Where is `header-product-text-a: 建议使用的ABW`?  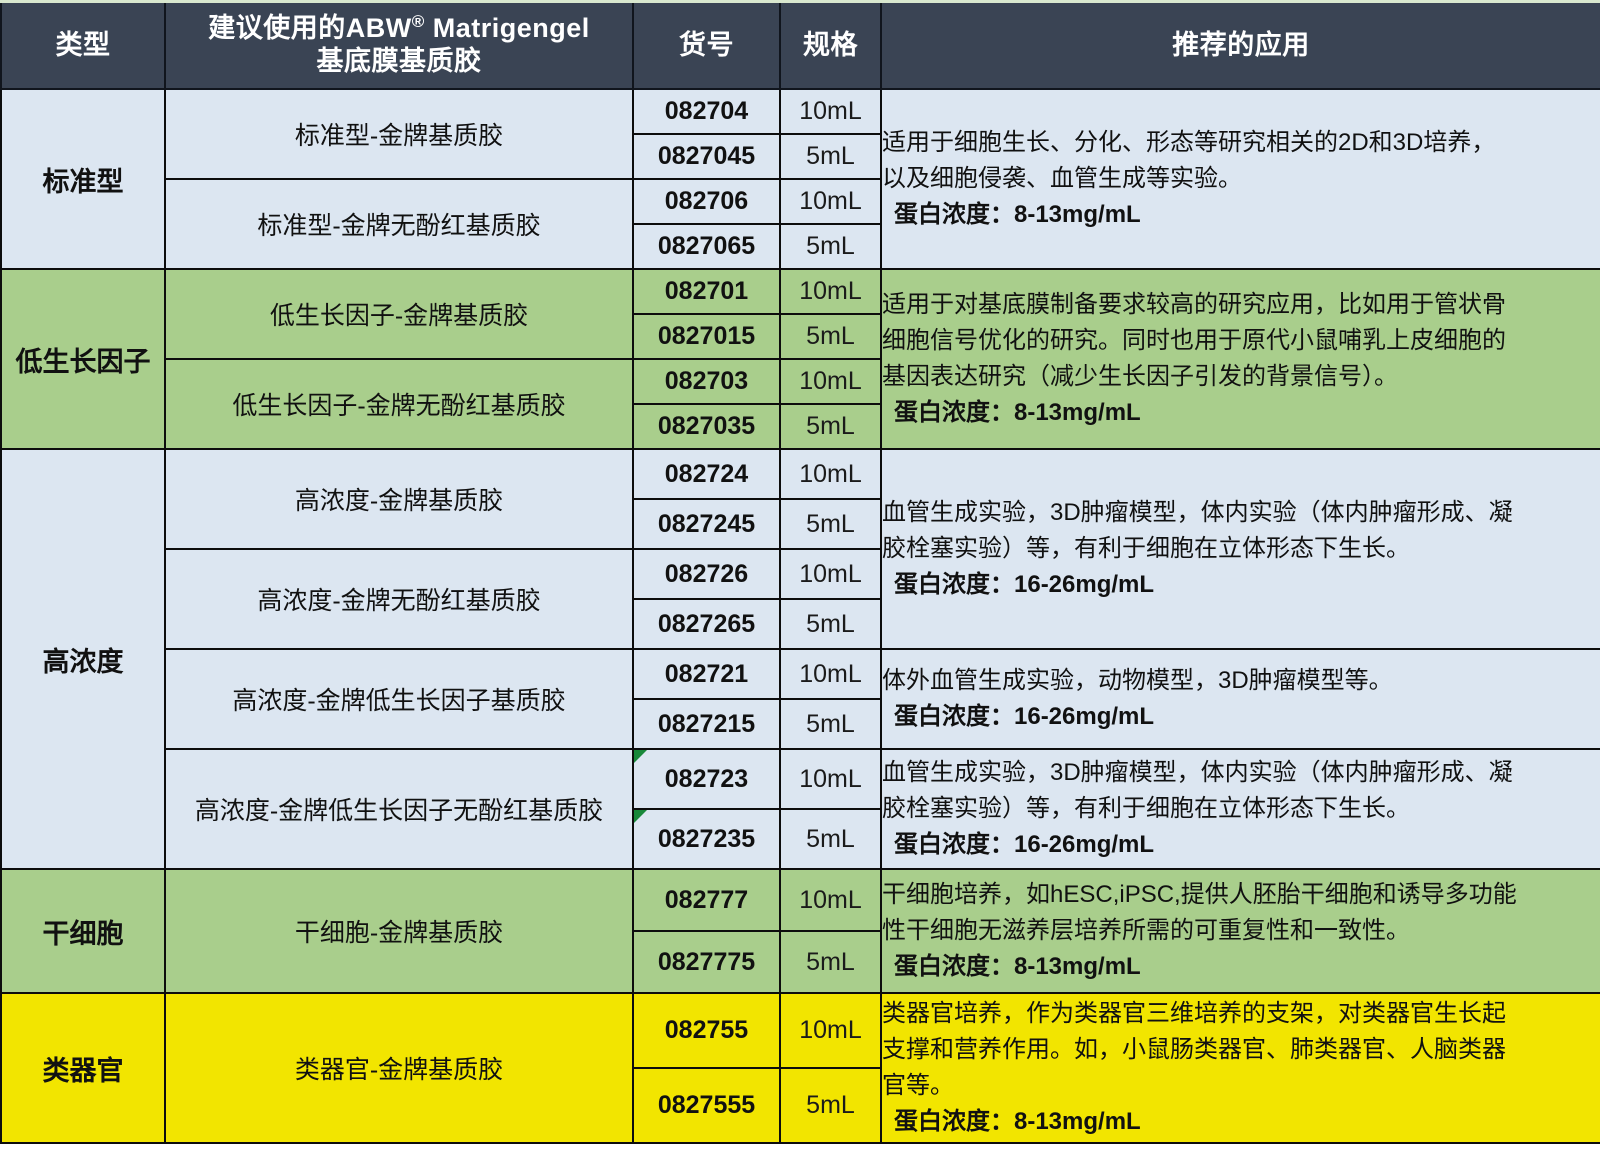 header-product-text-a: 建议使用的ABW is located at coordinates (310, 28).